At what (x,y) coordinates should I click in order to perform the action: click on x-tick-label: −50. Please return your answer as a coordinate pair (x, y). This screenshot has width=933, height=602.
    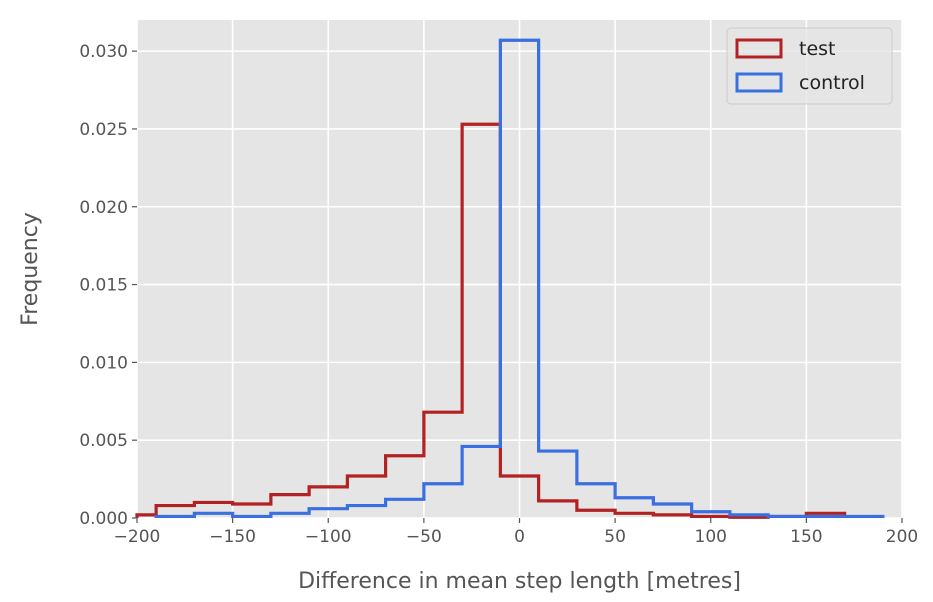
    Looking at the image, I should click on (424, 537).